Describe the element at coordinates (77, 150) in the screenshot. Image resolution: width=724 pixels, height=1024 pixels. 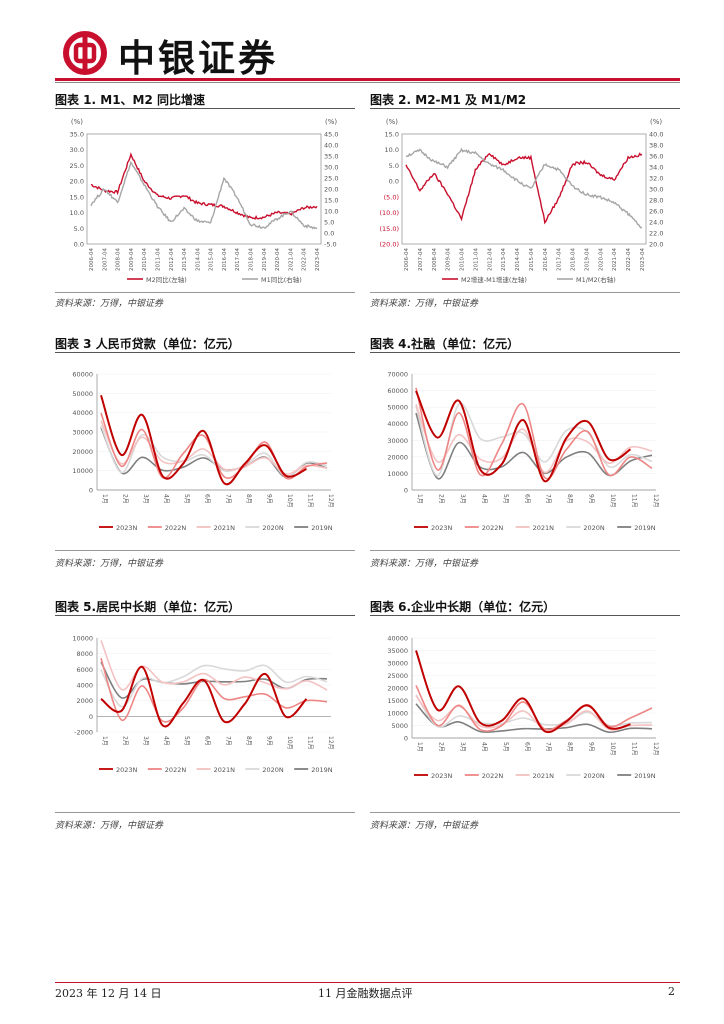
I see `left-tick-label: 30.0` at that location.